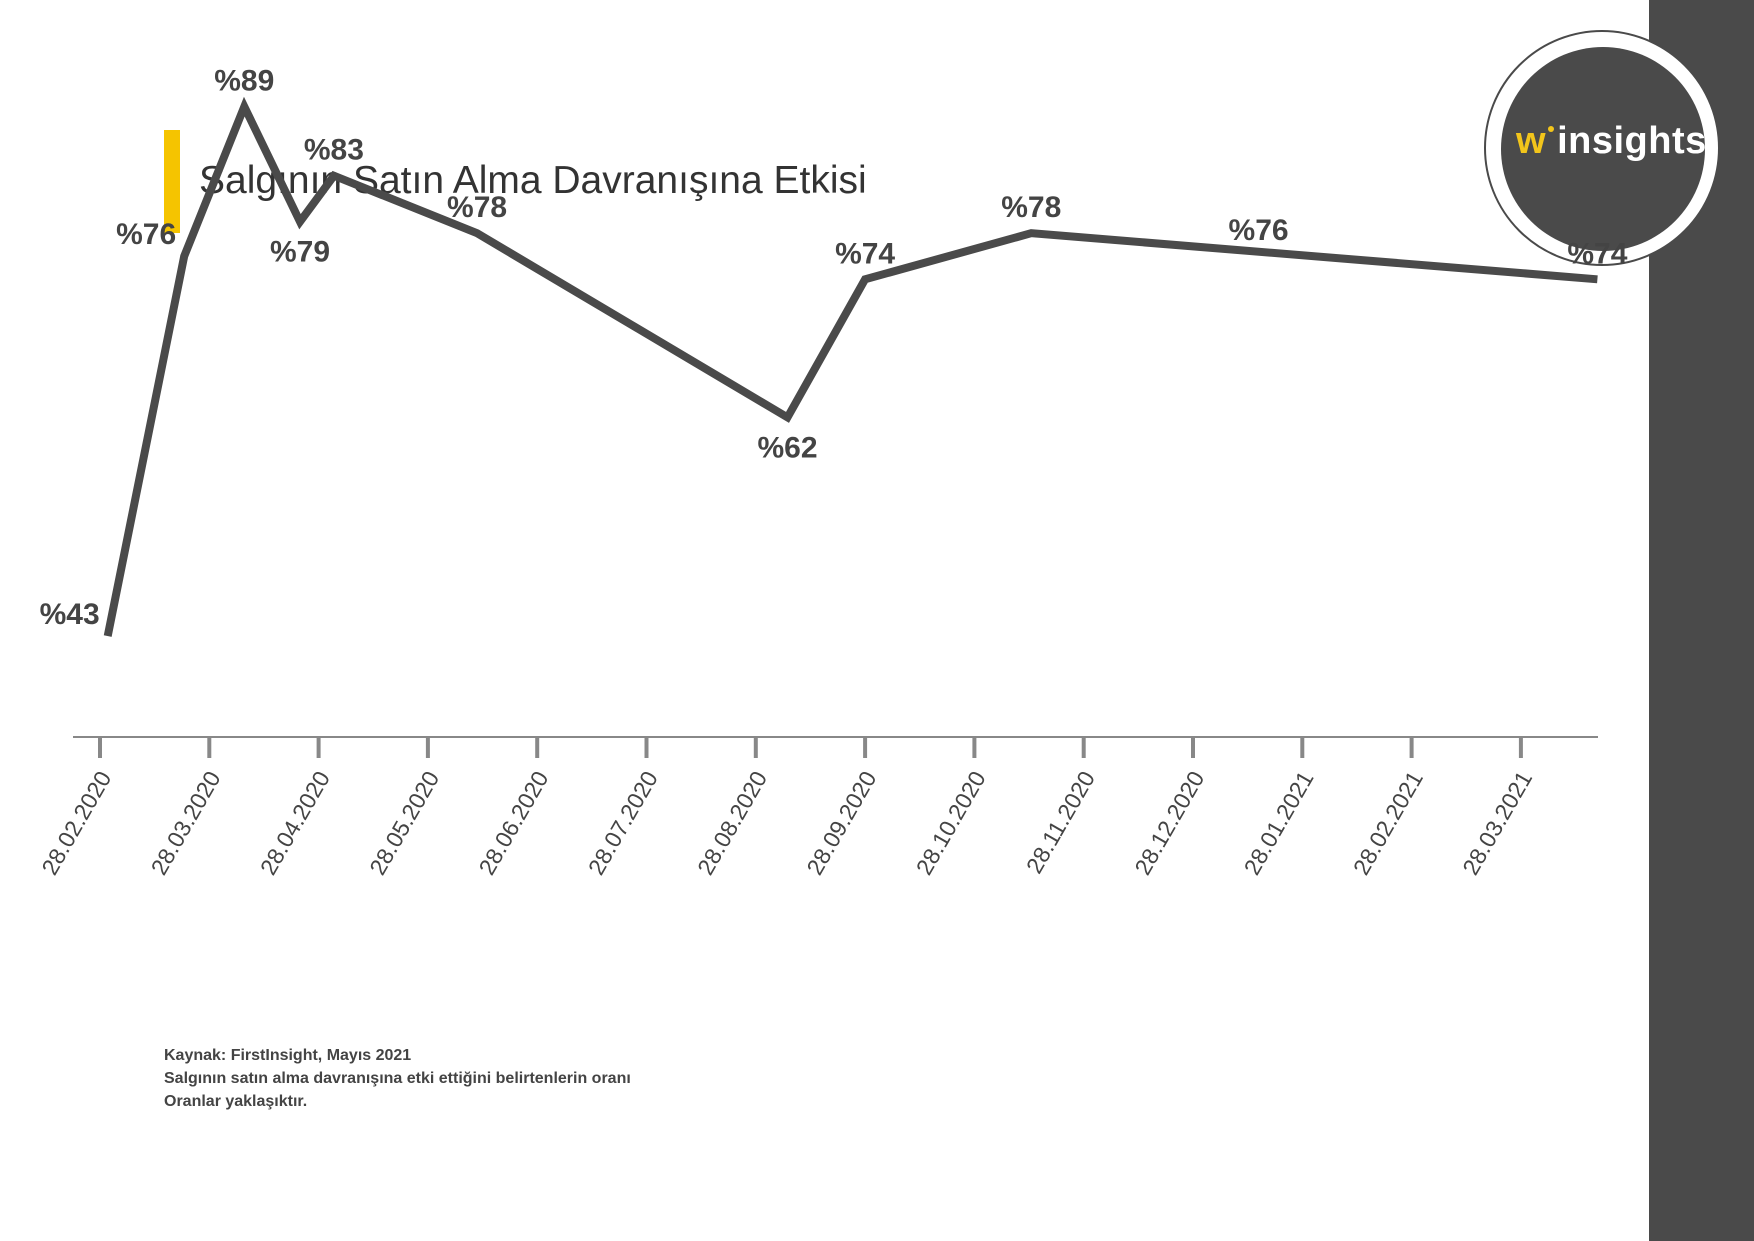 This screenshot has width=1754, height=1241. What do you see at coordinates (1060, 822) in the screenshot?
I see `x-tick-label: 28.11.2020` at bounding box center [1060, 822].